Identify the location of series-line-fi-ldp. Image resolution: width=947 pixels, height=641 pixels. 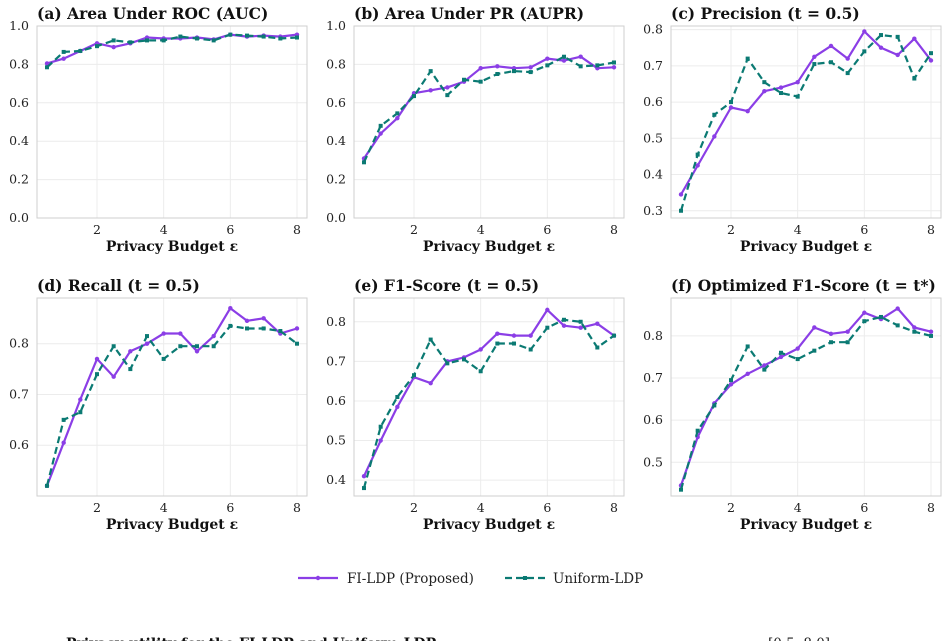
(806, 113).